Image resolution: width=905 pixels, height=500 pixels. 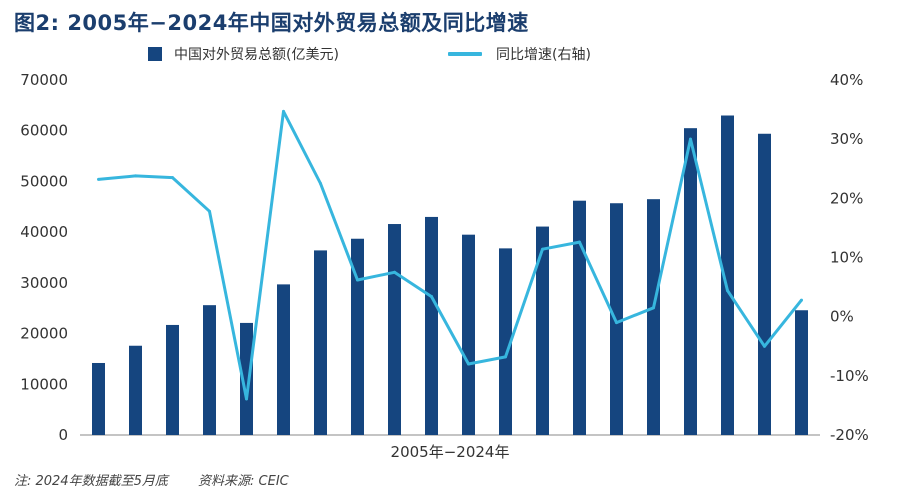 I want to click on legend-swatch-bar, so click(x=155, y=54).